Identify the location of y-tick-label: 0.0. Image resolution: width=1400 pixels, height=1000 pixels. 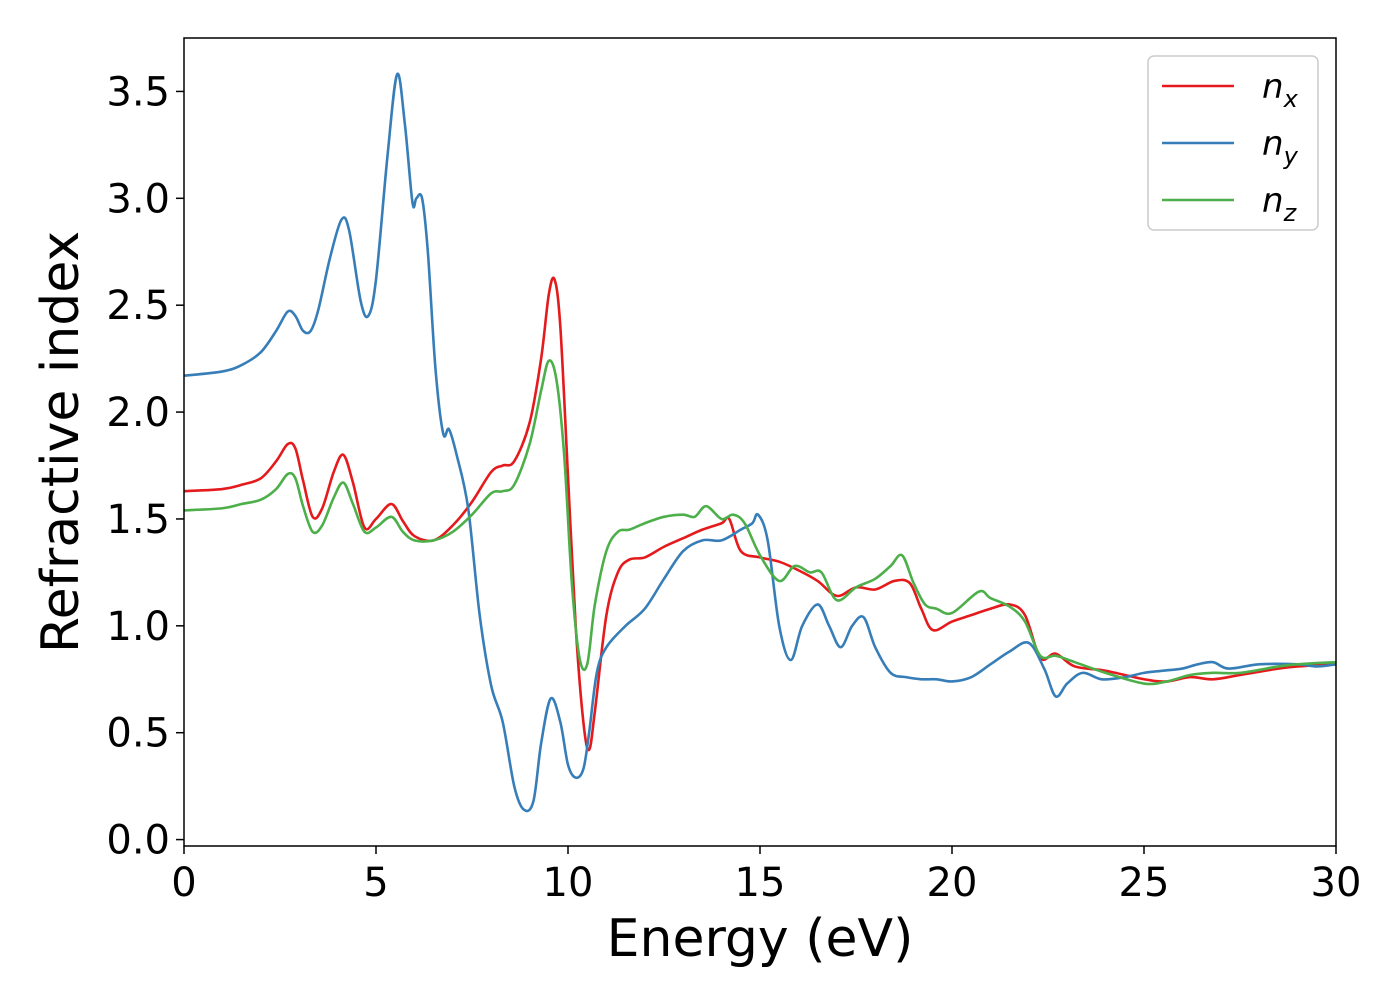
(138, 841).